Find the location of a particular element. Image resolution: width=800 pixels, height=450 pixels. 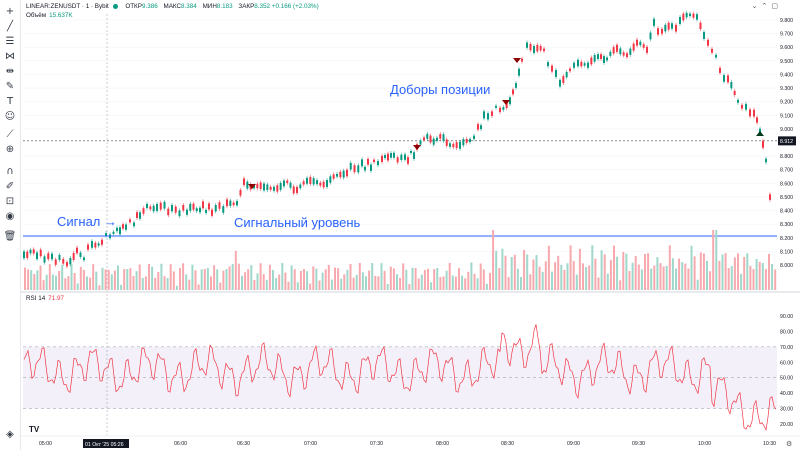

ruler-icon: ⟋ is located at coordinates (10, 134).